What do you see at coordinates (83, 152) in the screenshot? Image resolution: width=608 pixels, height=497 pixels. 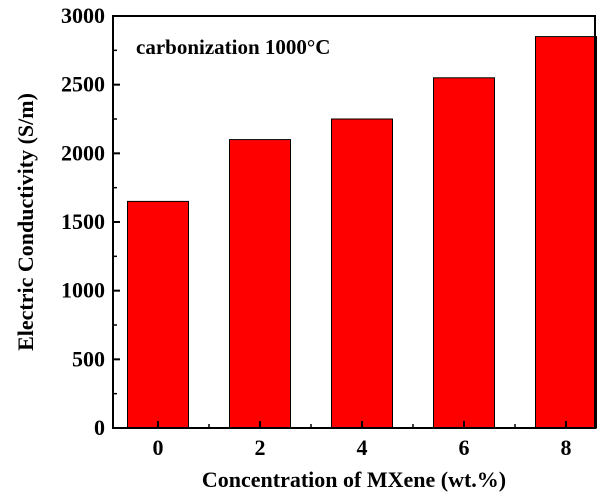 I see `y-tick-label: 2000` at bounding box center [83, 152].